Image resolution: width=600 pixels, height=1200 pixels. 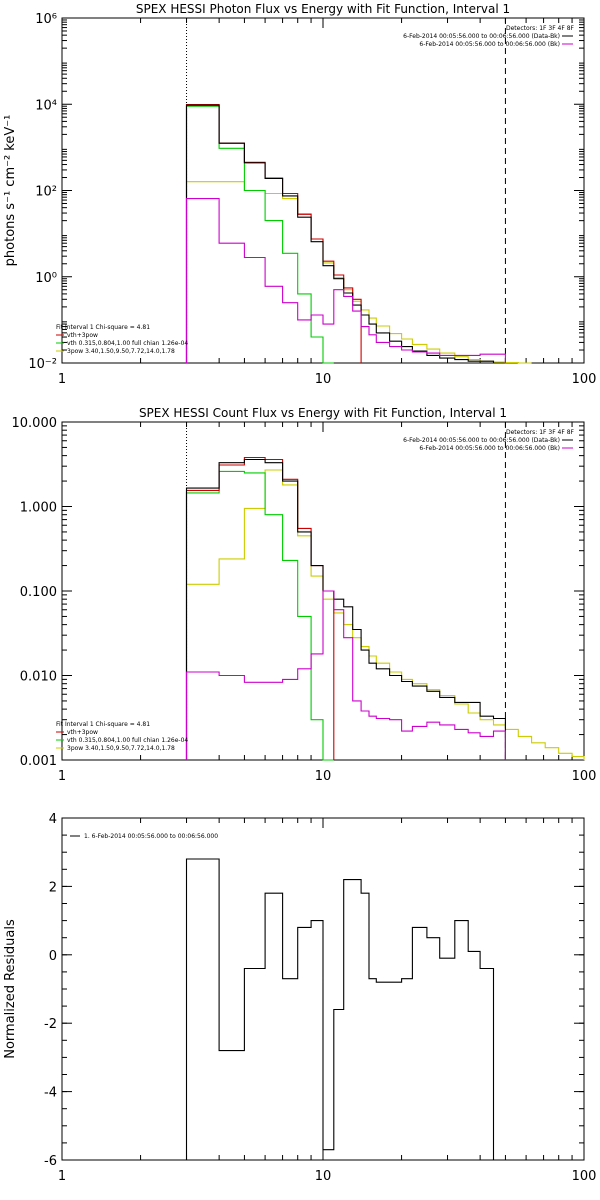 What do you see at coordinates (38, 677) in the screenshot?
I see `y-tick-label: 0.010` at bounding box center [38, 677].